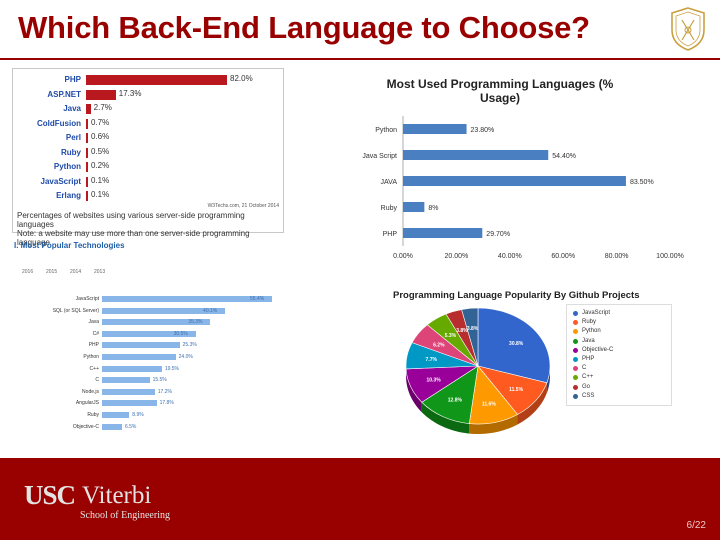 This screenshot has height=540, width=720. Describe the element at coordinates (148, 167) in the screenshot. I see `w3techs-row: Python 0.2%` at that location.